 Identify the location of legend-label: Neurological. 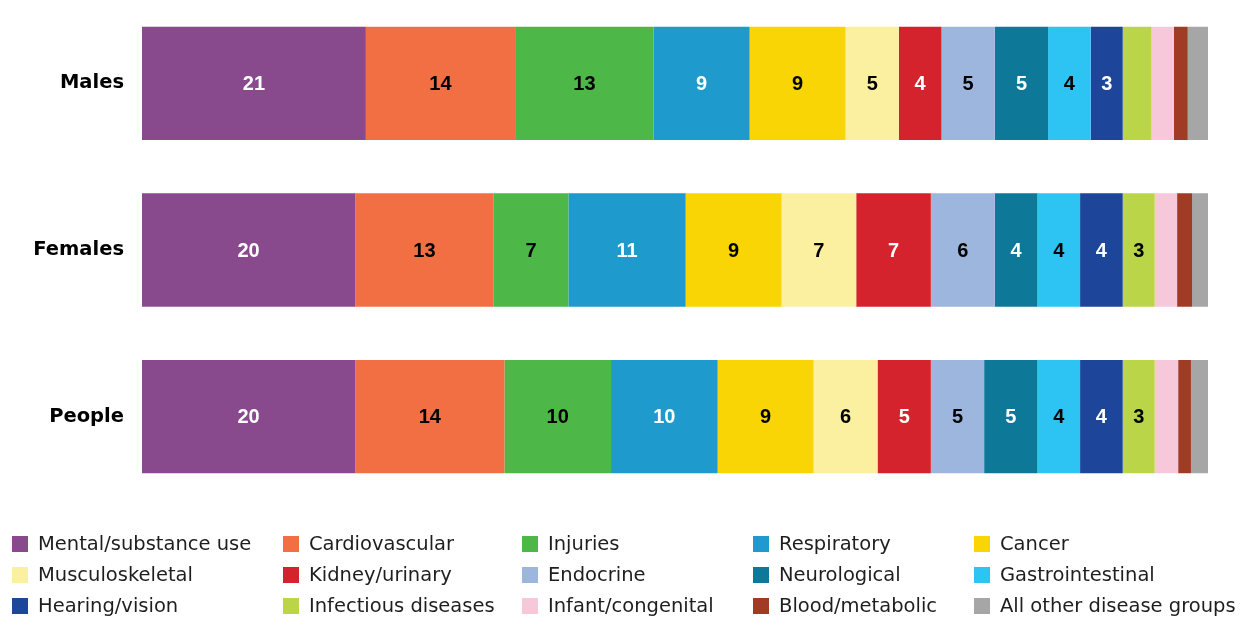
(840, 575).